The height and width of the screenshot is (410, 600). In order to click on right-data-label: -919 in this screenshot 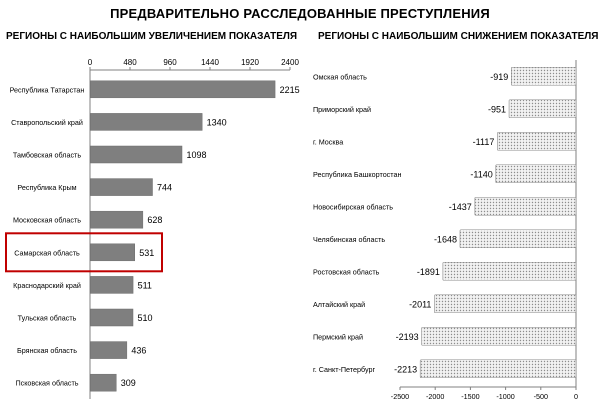, I will do `click(499, 77)`.